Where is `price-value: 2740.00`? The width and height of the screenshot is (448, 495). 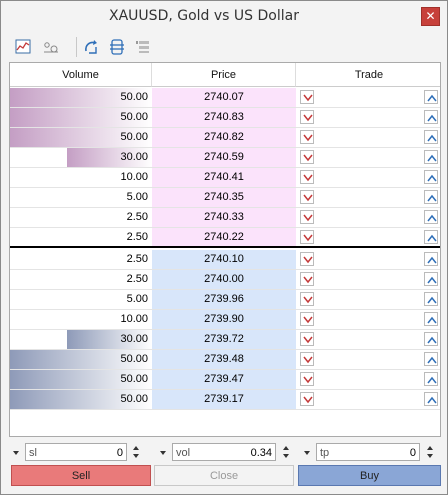
price-value: 2740.00 is located at coordinates (224, 279).